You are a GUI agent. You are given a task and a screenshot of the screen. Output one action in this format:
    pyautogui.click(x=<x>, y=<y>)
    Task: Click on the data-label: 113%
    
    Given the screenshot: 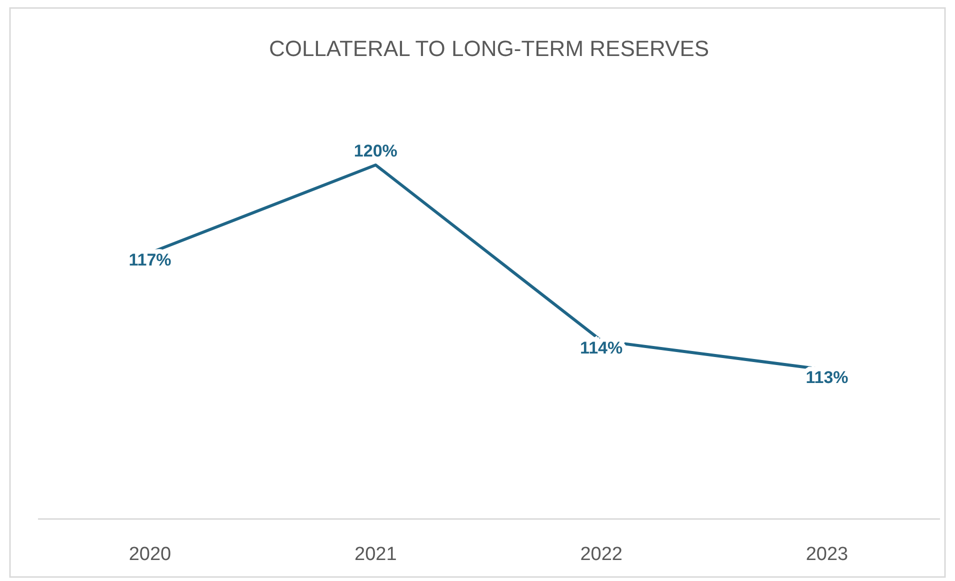 What is the action you would take?
    pyautogui.click(x=827, y=377)
    